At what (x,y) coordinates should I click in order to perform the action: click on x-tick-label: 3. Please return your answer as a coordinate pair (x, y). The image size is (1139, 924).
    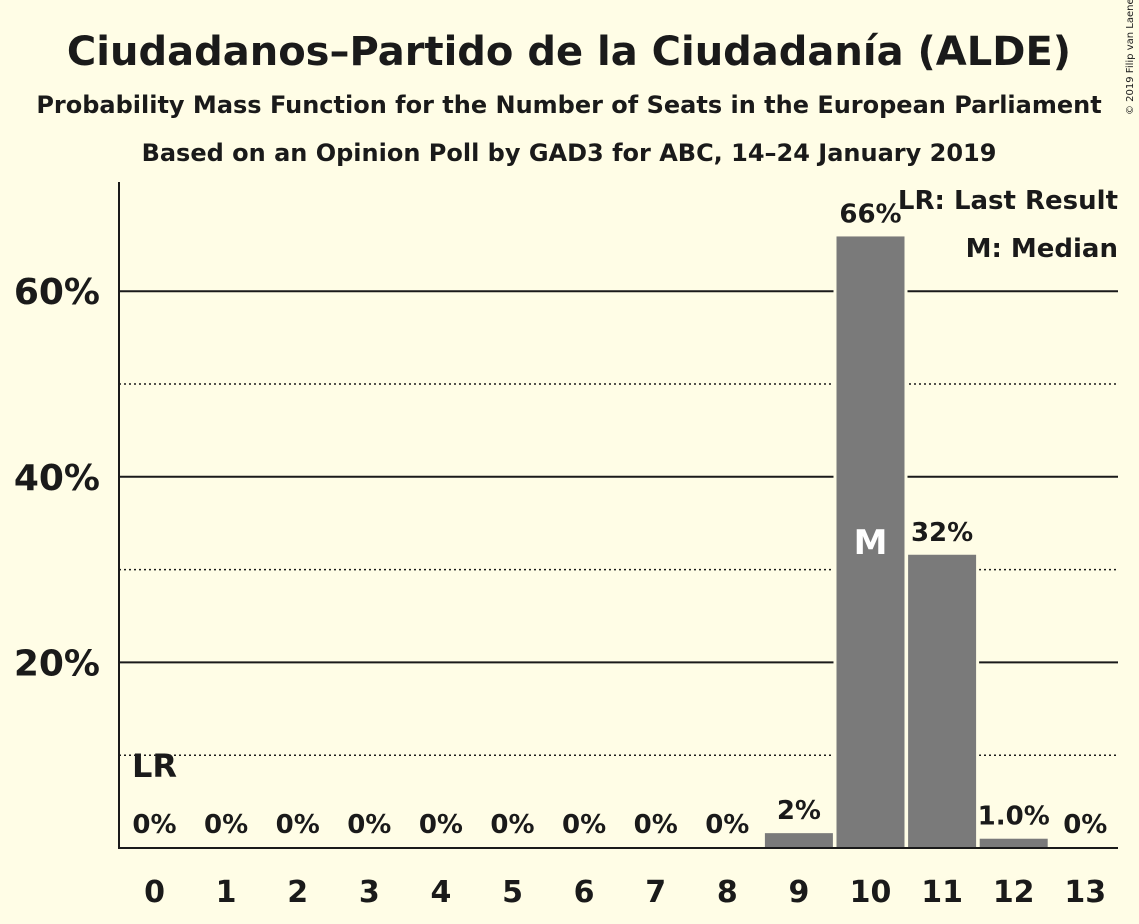
    Looking at the image, I should click on (369, 892).